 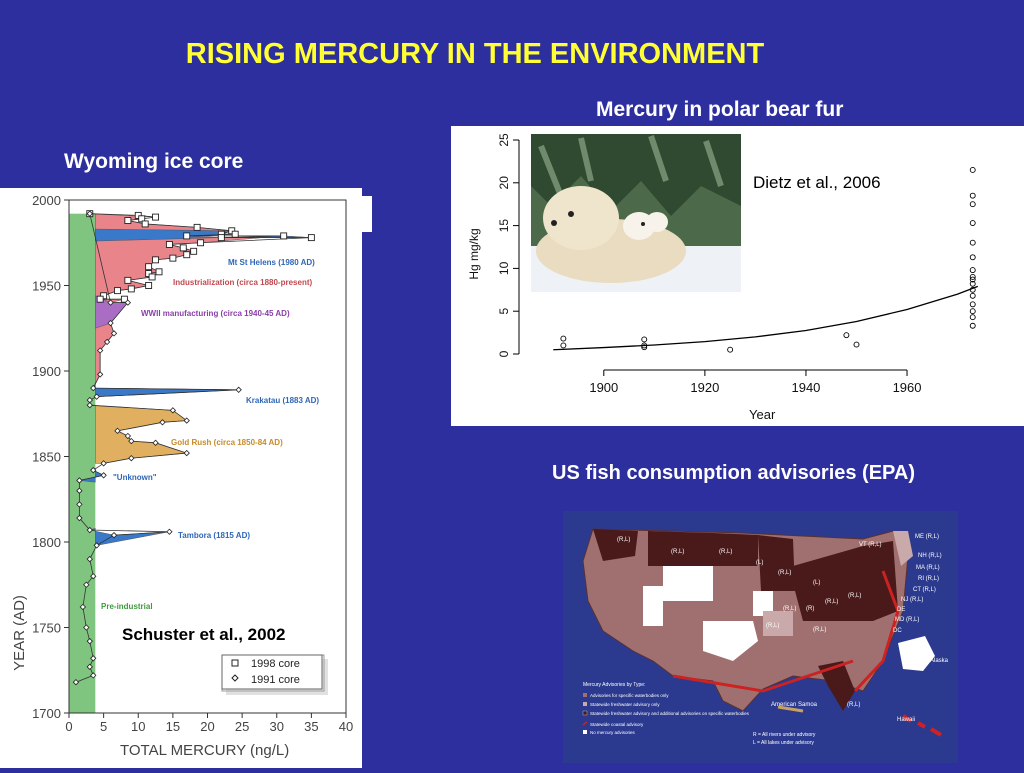 I want to click on x-tick-label: 25, so click(x=242, y=726).